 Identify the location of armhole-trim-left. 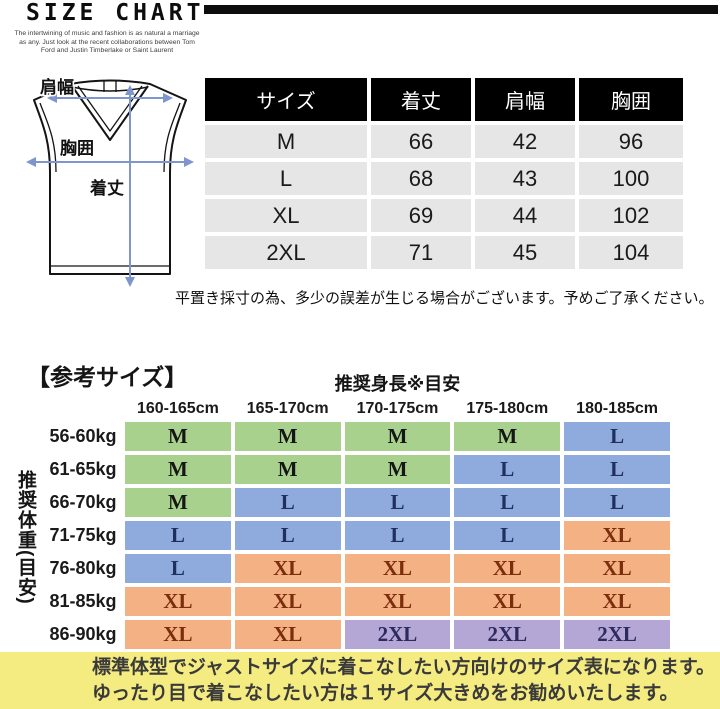
(48, 137).